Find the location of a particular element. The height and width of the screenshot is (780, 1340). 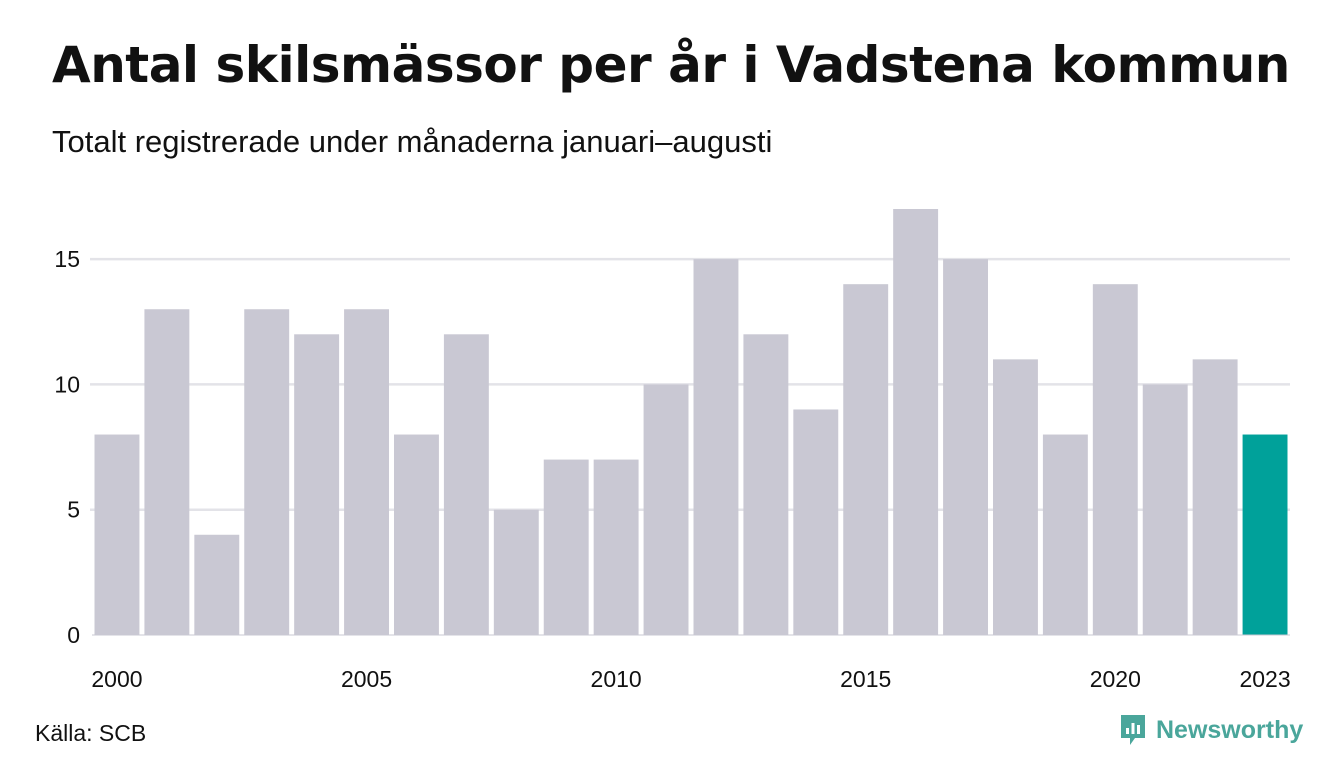

y-tick-label: 5 is located at coordinates (73, 510).